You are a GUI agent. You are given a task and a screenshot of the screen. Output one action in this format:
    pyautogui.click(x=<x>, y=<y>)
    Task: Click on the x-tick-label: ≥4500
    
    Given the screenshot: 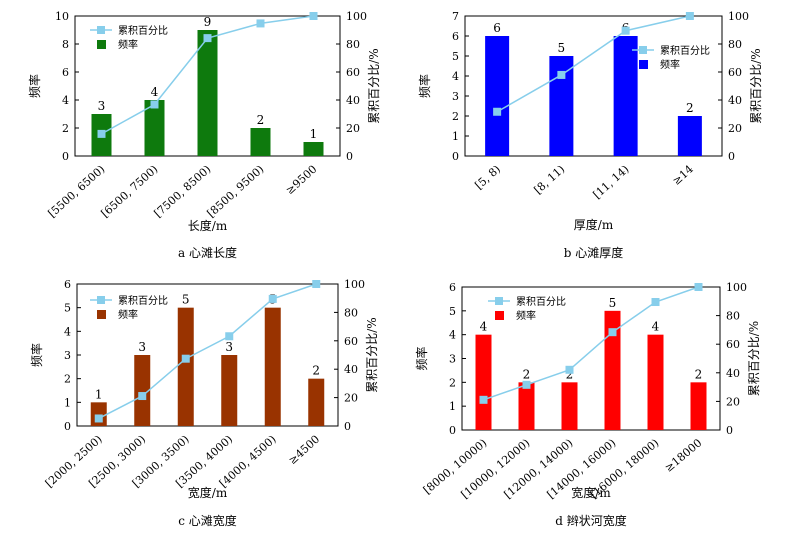 What is the action you would take?
    pyautogui.click(x=304, y=450)
    